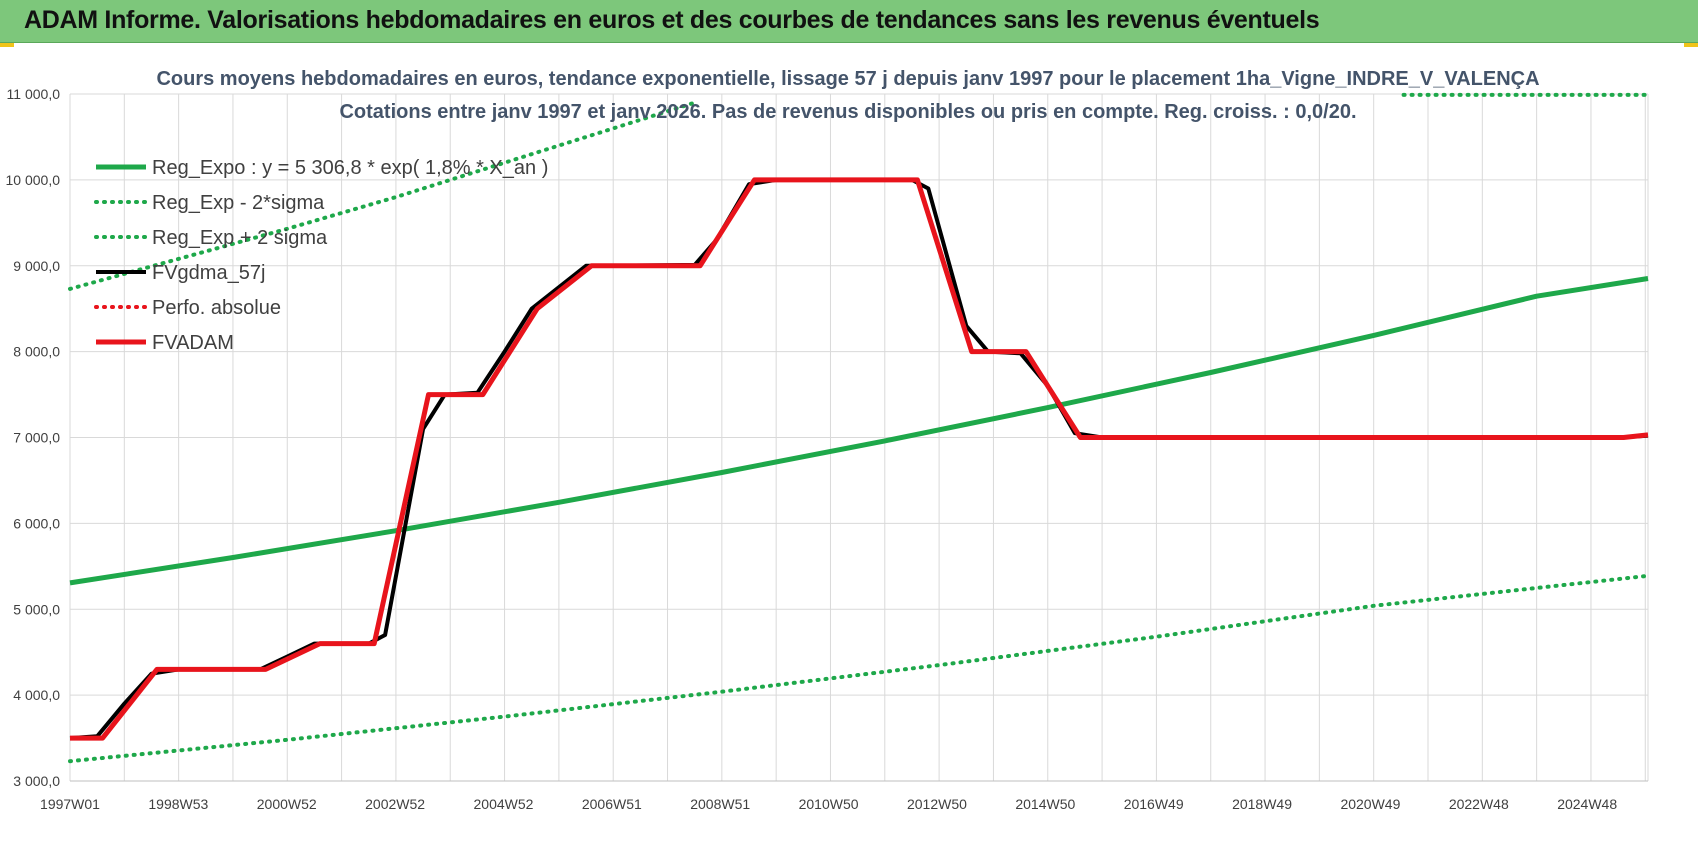 The width and height of the screenshot is (1698, 853). I want to click on y-tick-label: 7 000,0, so click(36, 438).